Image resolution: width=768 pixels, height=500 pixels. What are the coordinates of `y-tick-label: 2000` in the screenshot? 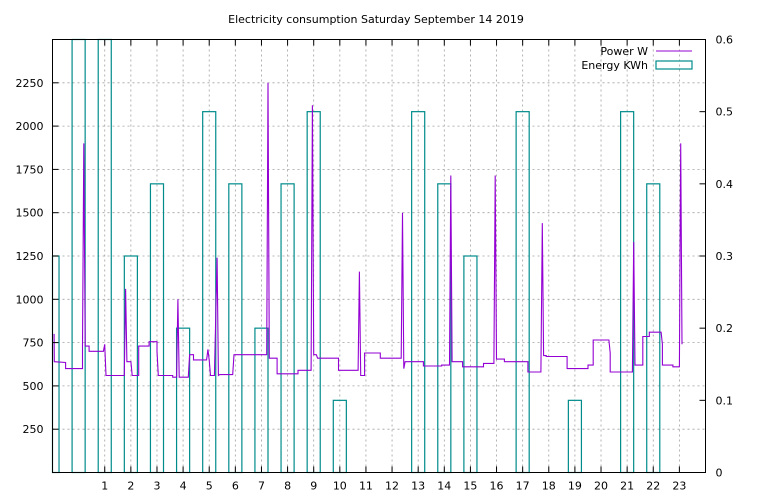 It's located at (30, 126).